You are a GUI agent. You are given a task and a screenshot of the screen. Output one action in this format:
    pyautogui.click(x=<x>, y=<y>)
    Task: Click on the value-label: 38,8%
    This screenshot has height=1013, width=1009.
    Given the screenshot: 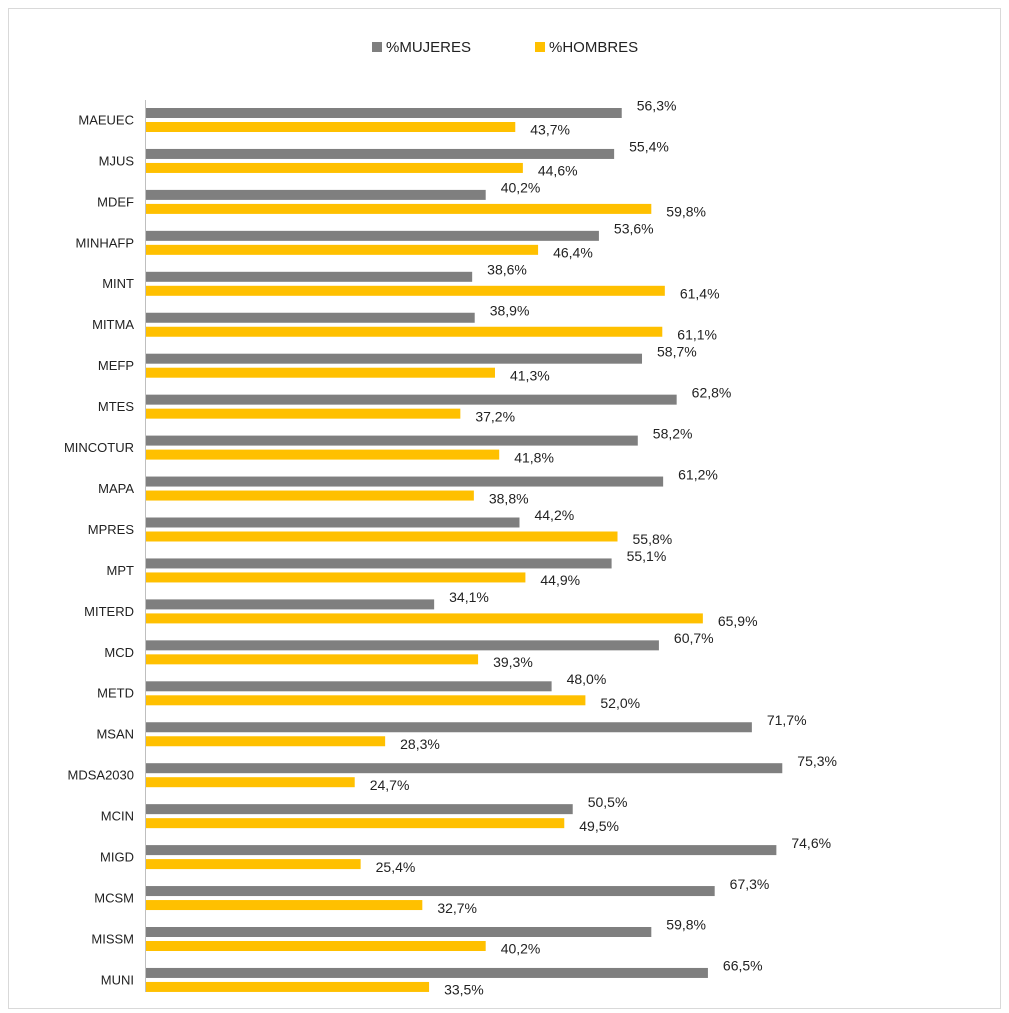 What is the action you would take?
    pyautogui.click(x=509, y=498)
    